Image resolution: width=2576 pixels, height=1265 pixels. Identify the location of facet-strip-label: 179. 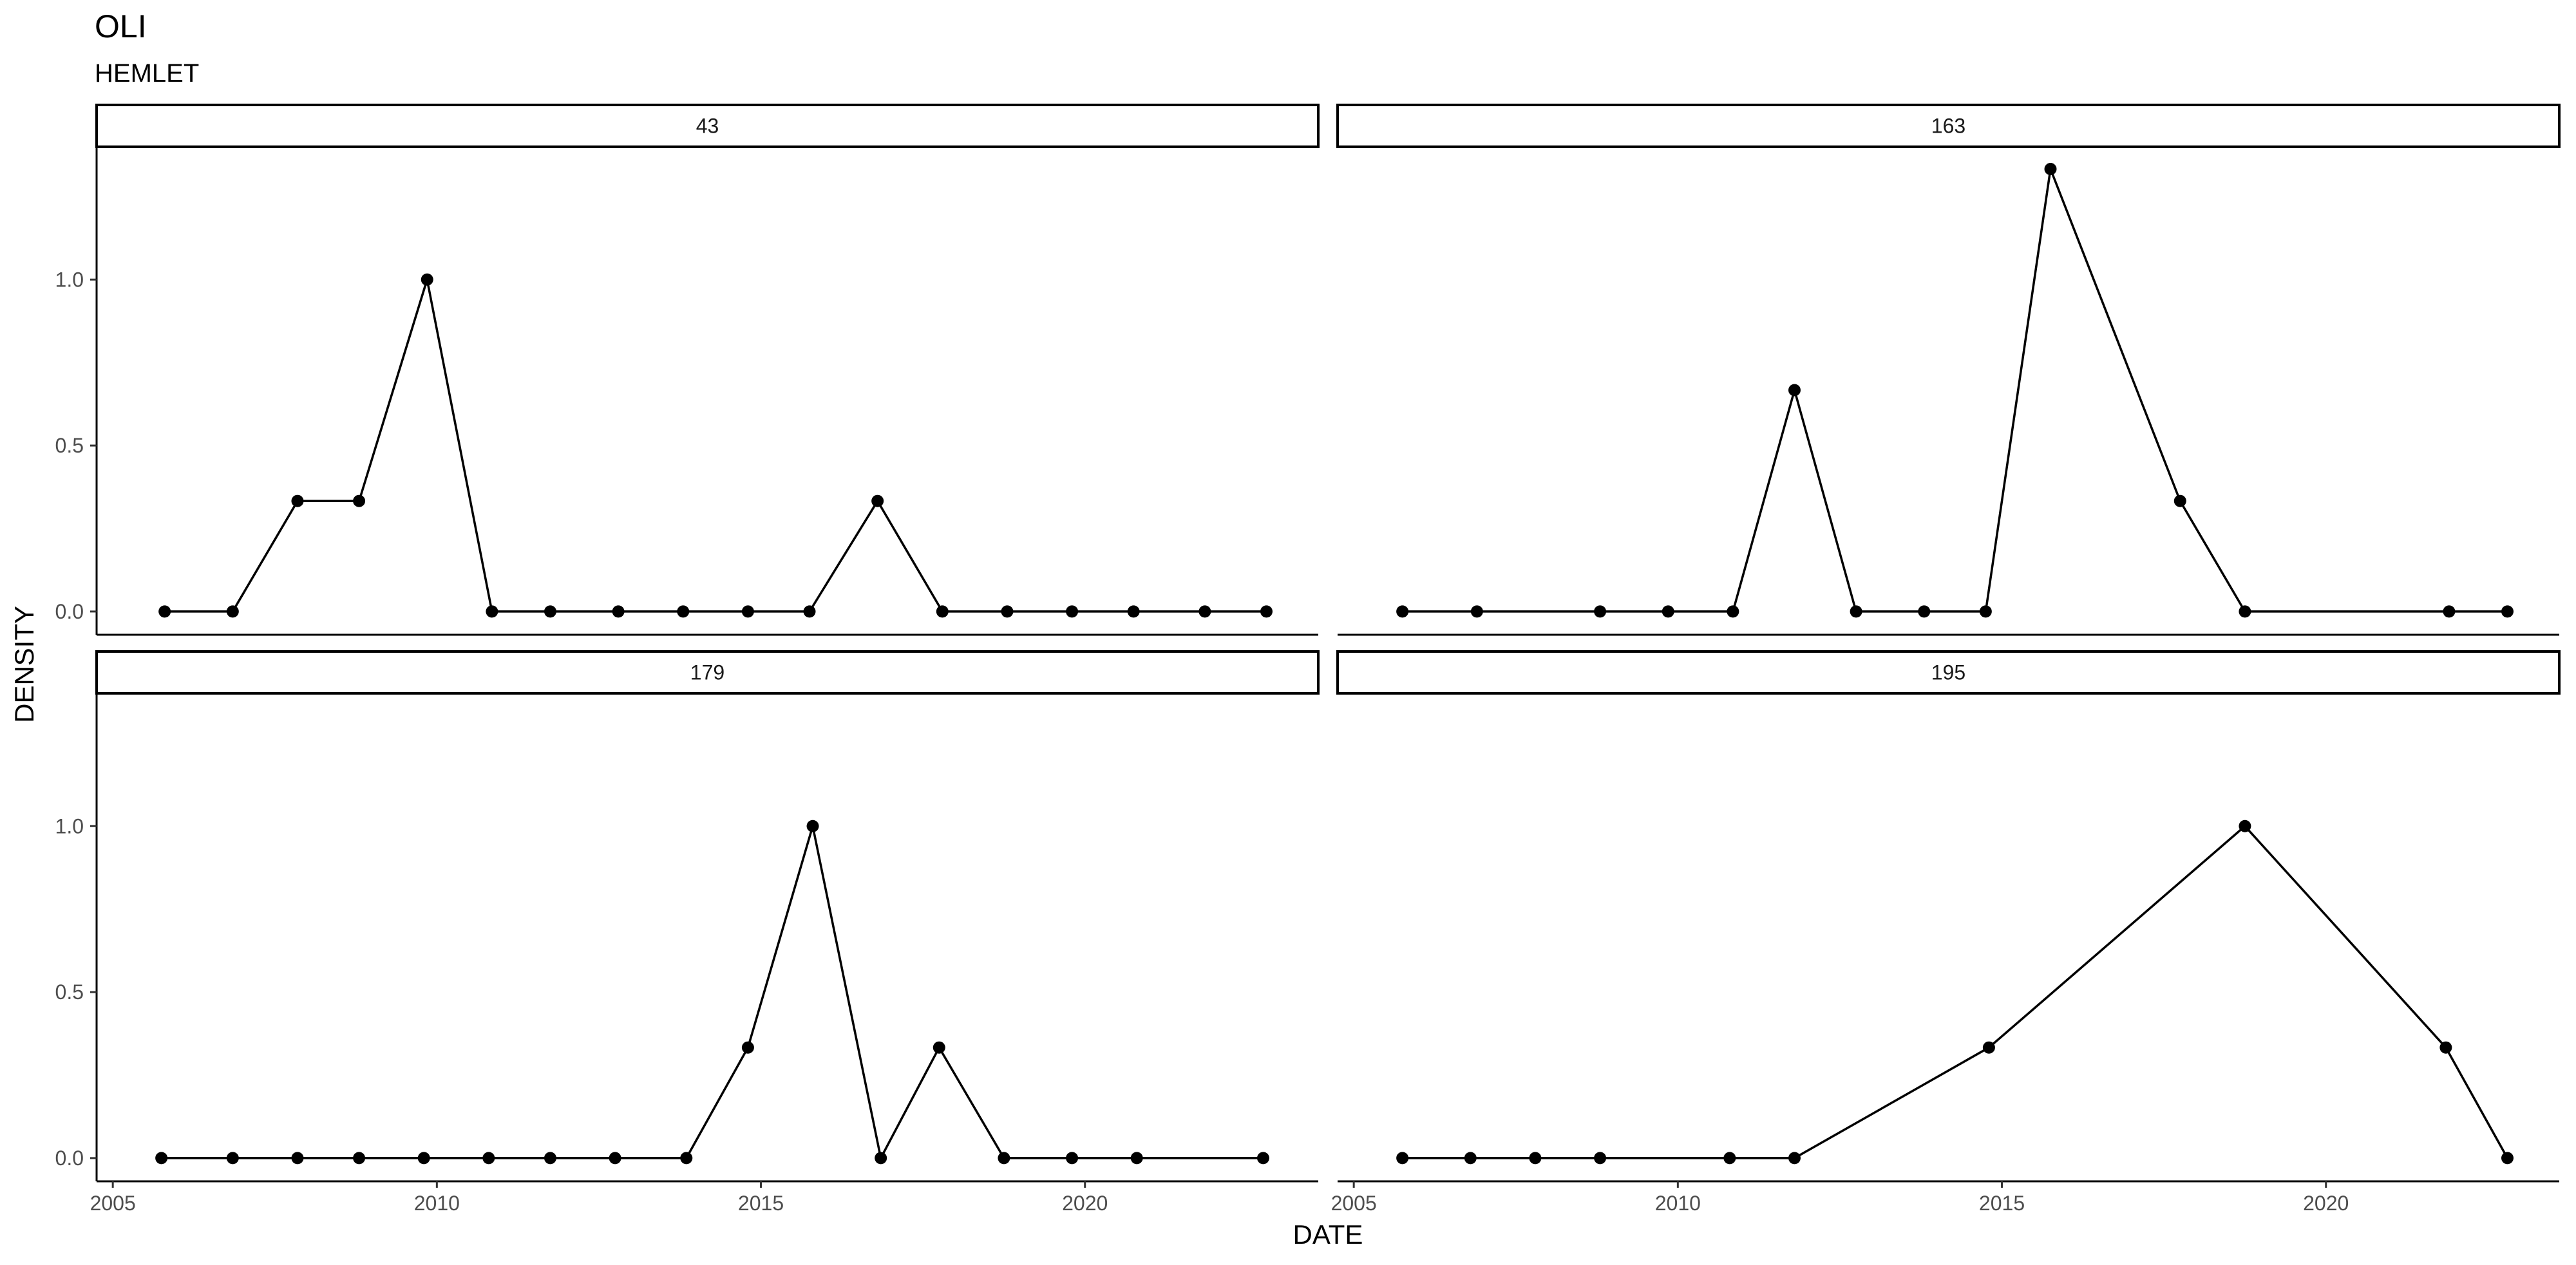
(707, 672).